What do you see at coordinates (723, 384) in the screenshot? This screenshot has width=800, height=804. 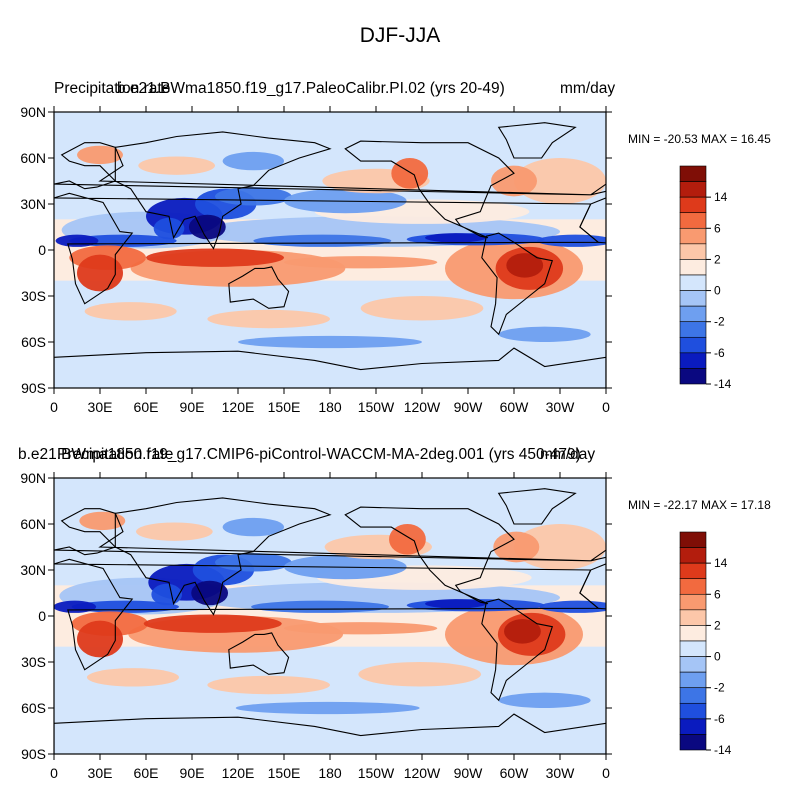 I see `panel-1-colorbar-label: -14` at bounding box center [723, 384].